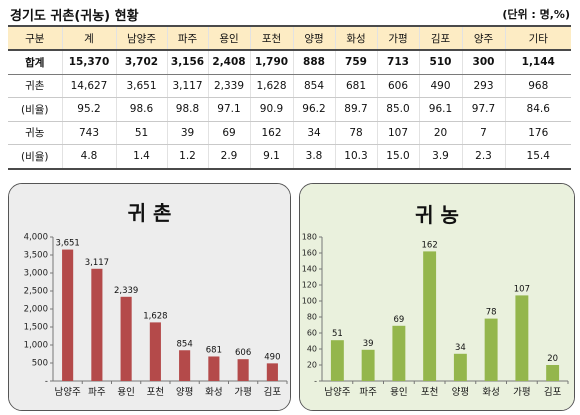 This screenshot has width=580, height=415. Describe the element at coordinates (356, 38) in the screenshot. I see `table-header-cell: 화성` at that location.